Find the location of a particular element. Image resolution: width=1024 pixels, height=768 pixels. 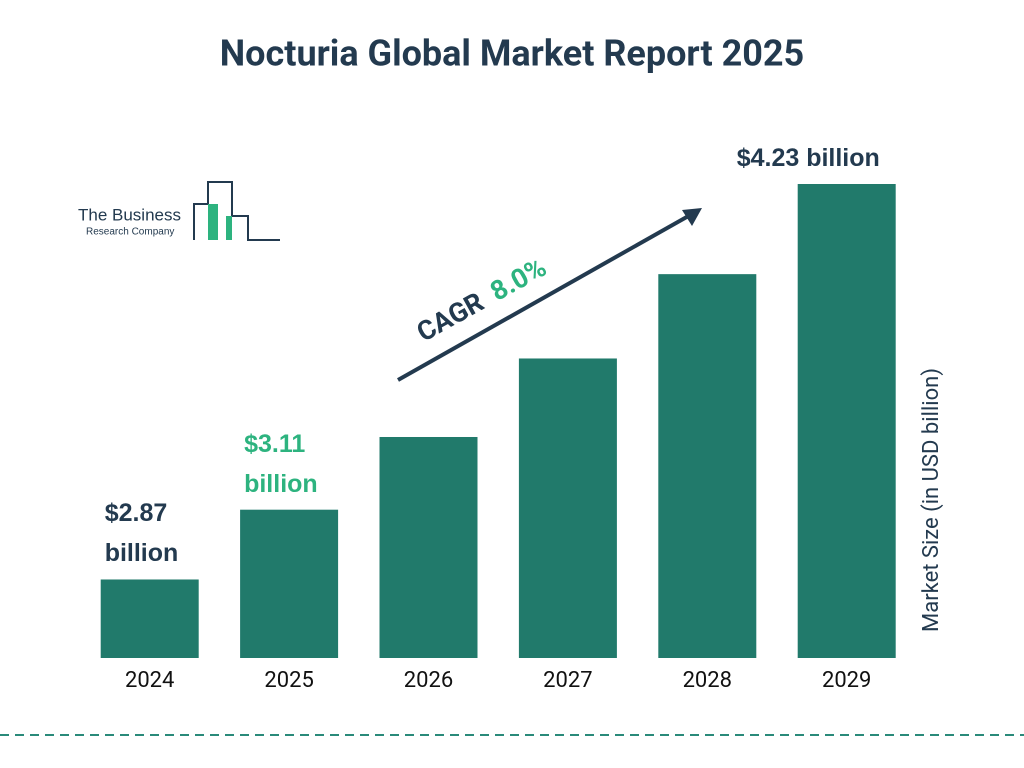

logo-subtext: Research Company is located at coordinates (130, 232).